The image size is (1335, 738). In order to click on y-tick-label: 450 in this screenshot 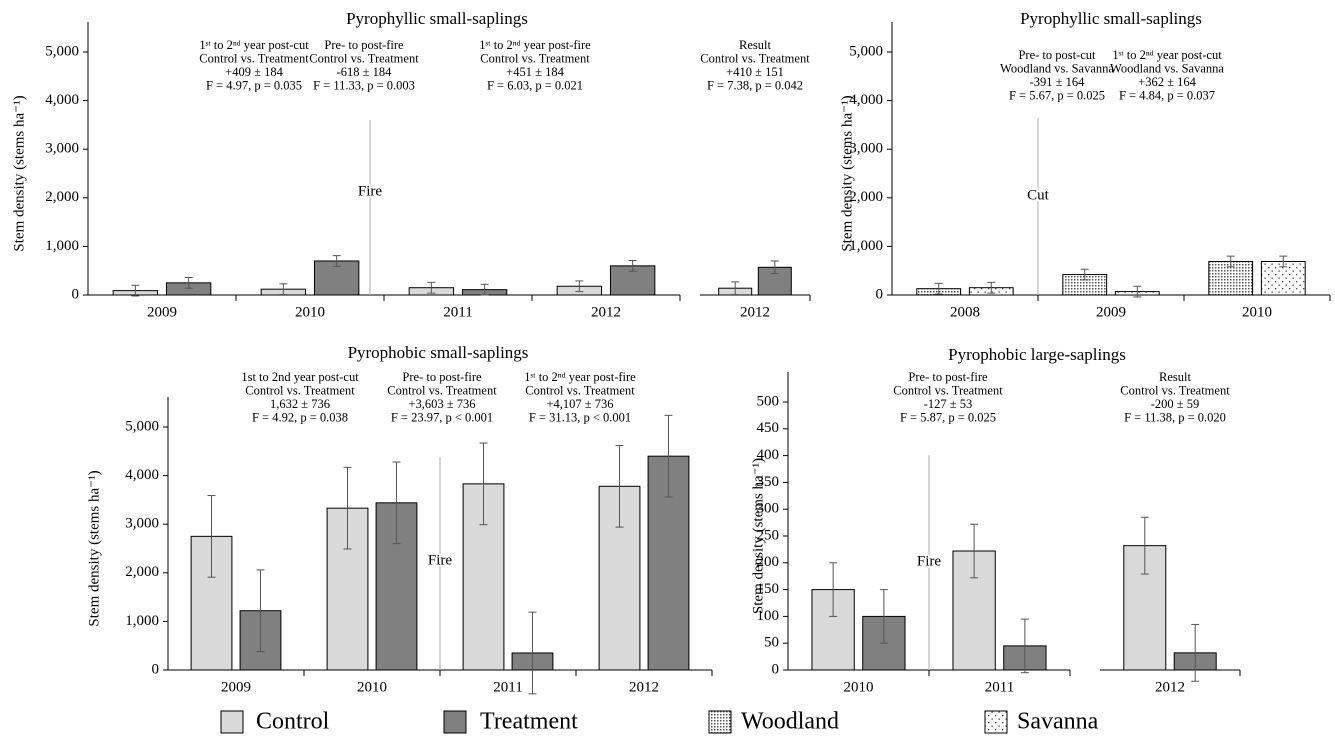, I will do `click(768, 428)`.